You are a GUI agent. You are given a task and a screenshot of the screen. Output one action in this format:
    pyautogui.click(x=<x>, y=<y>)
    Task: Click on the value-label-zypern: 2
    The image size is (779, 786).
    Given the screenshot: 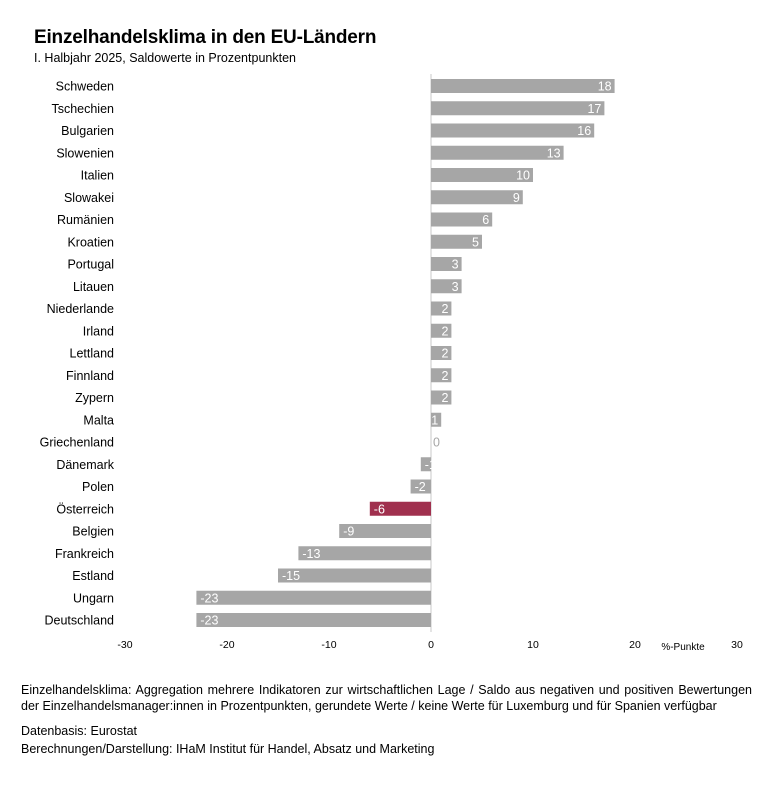 What is the action you would take?
    pyautogui.click(x=444, y=398)
    